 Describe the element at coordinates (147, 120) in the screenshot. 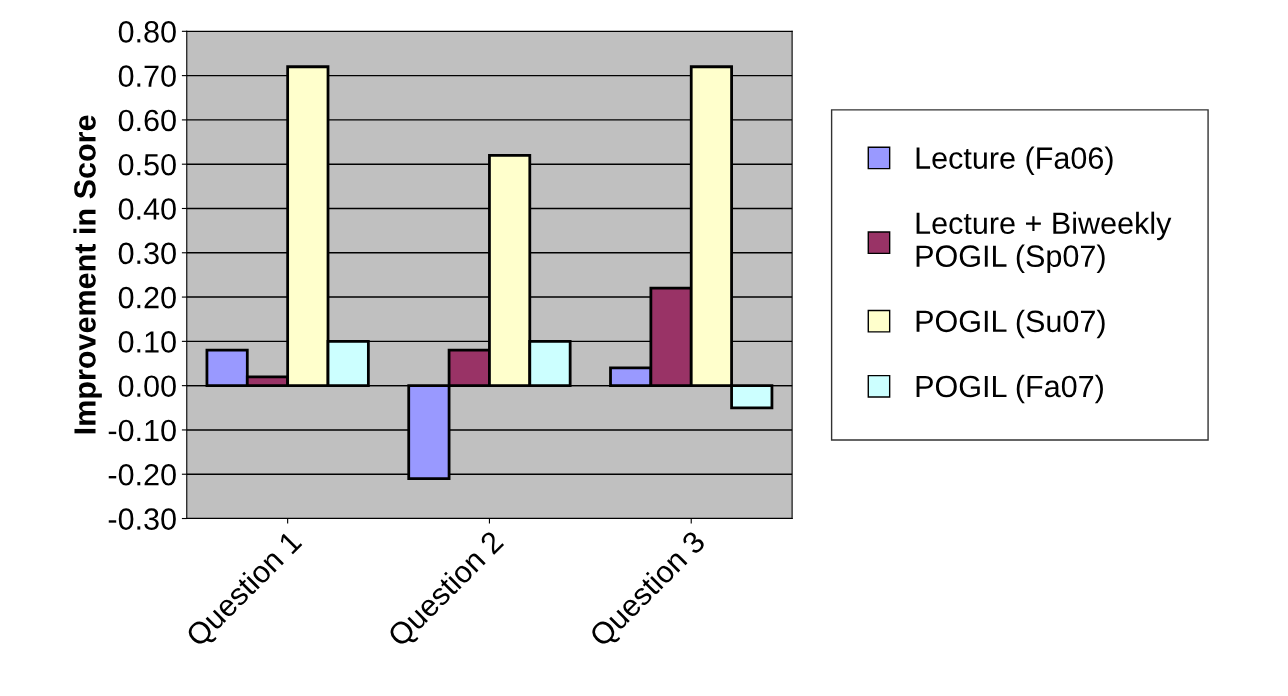

I see `y-tick-label: 0.60` at that location.